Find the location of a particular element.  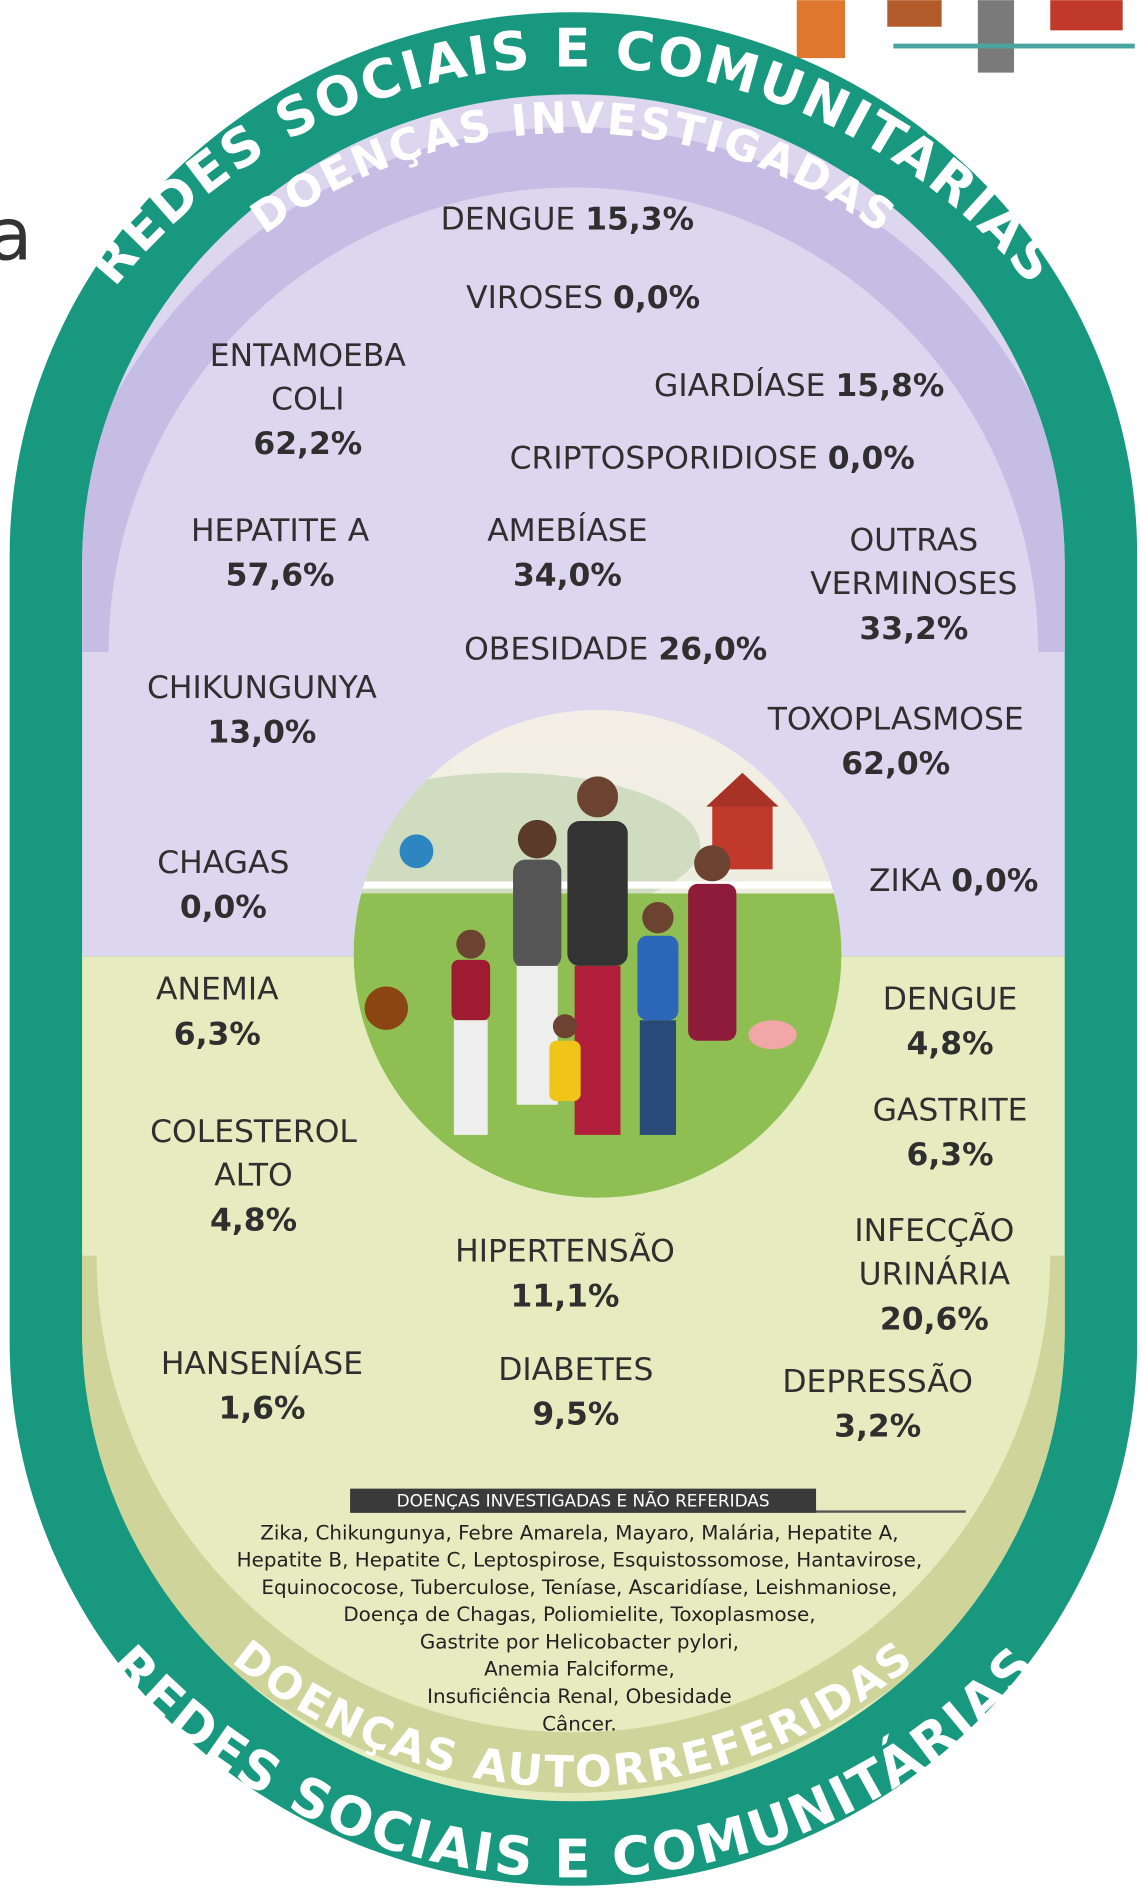

disease-value: 62,0% is located at coordinates (895, 764).